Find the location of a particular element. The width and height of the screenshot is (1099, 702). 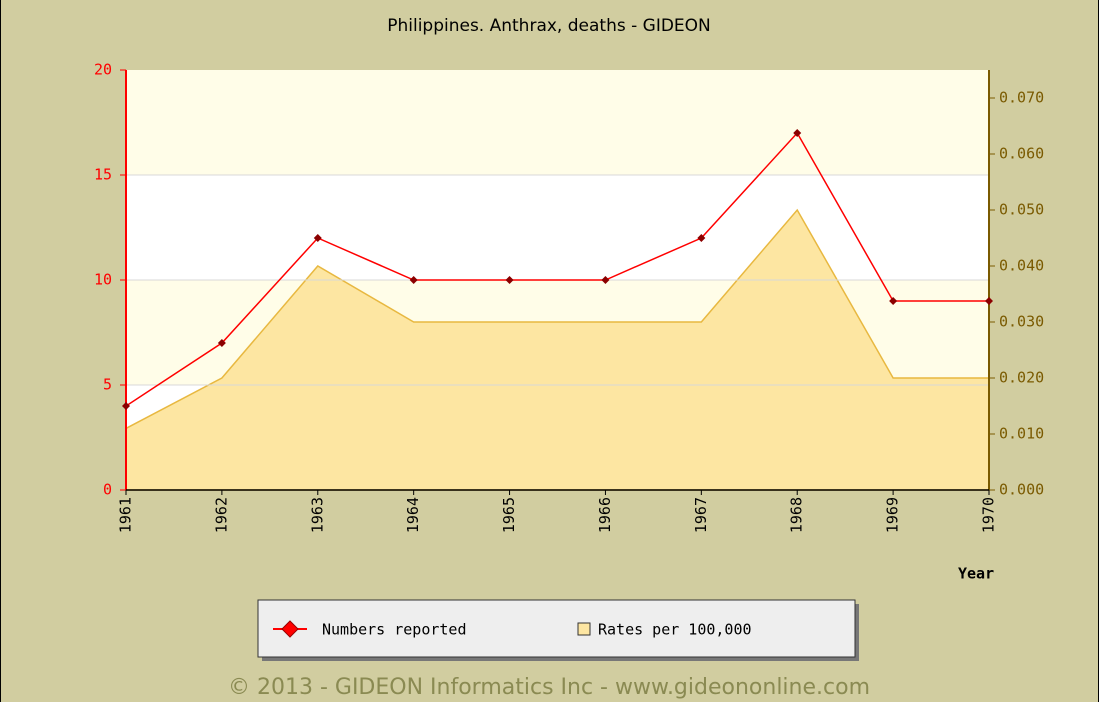

y2-tick-label: 0.030 is located at coordinates (1021, 322).